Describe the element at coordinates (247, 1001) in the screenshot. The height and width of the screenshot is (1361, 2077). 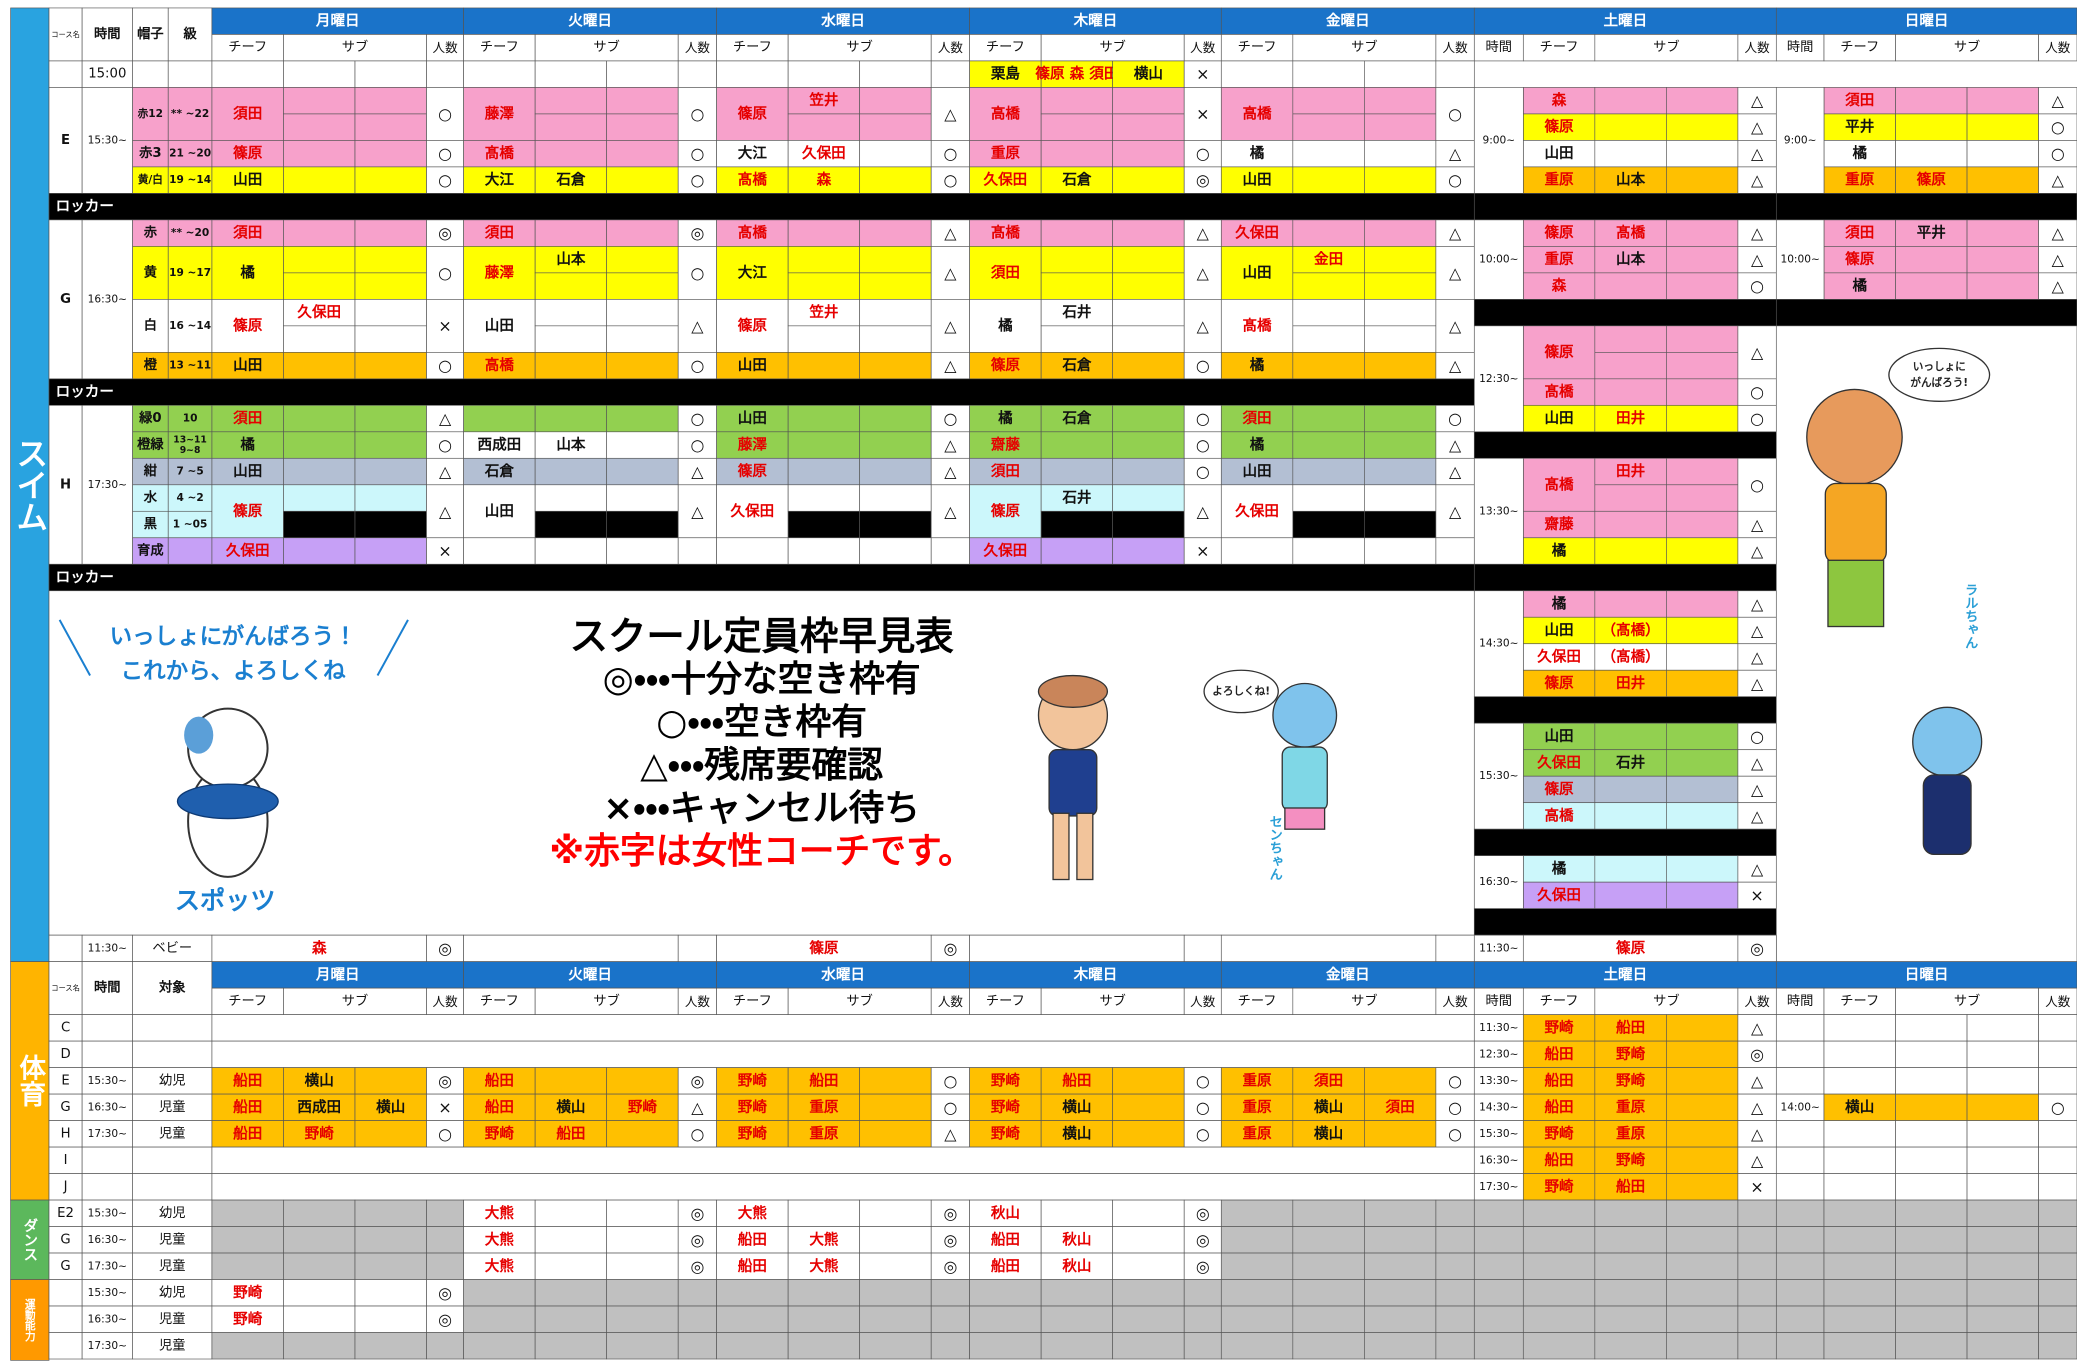
I see `header-chief: チーフ` at that location.